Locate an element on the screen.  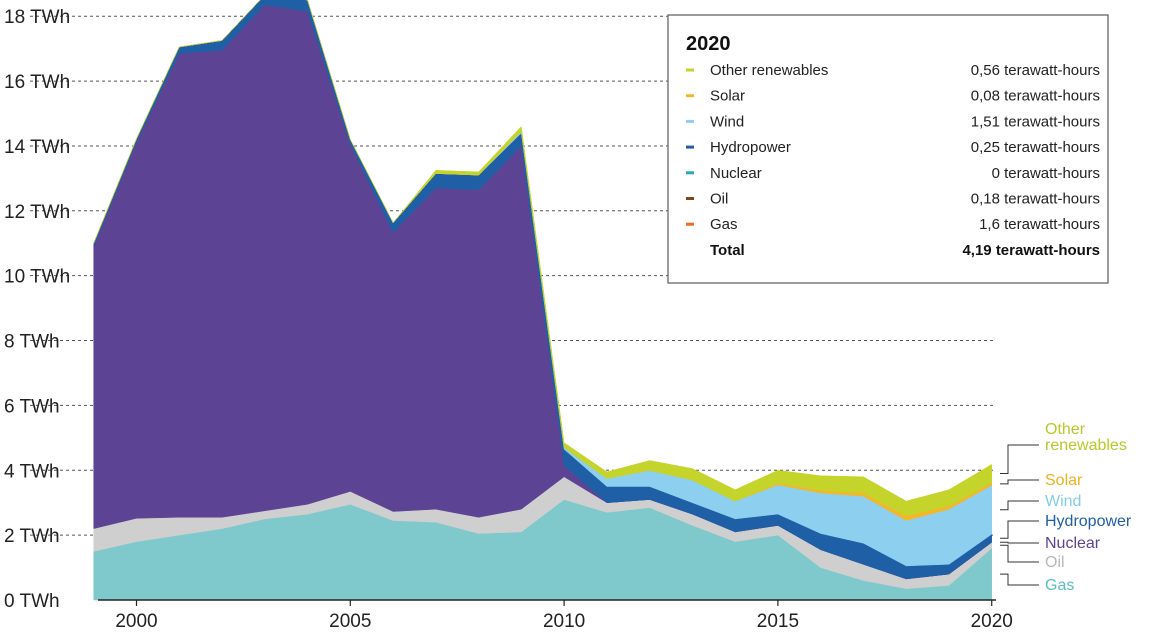
end-label-connector-hydropower is located at coordinates (1019, 529).